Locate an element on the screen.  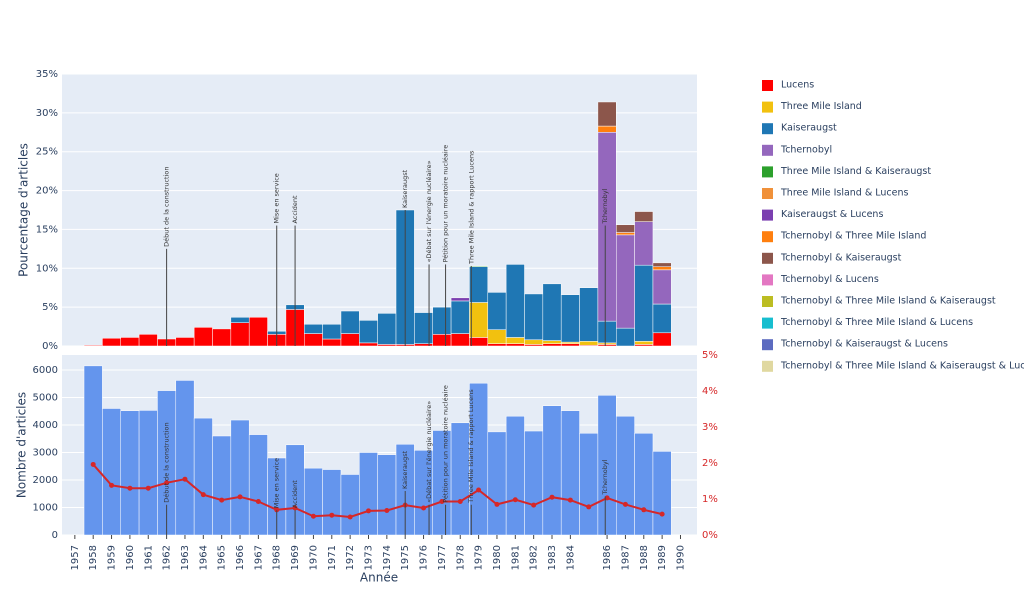
x-tick-label: 1990 is located at coordinates (680, 557).